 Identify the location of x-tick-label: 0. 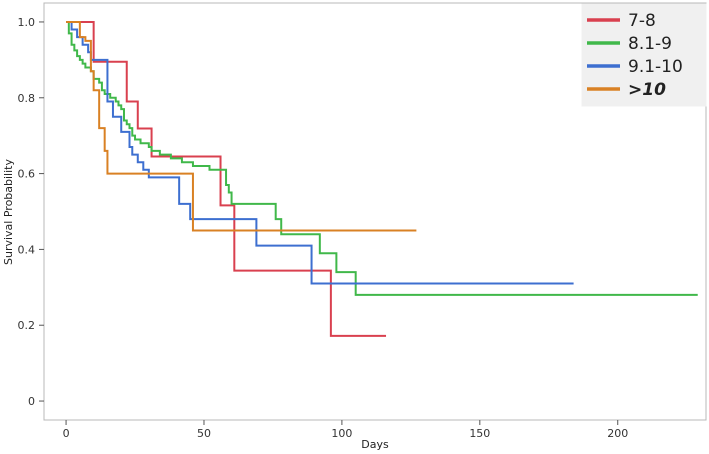
(66, 433).